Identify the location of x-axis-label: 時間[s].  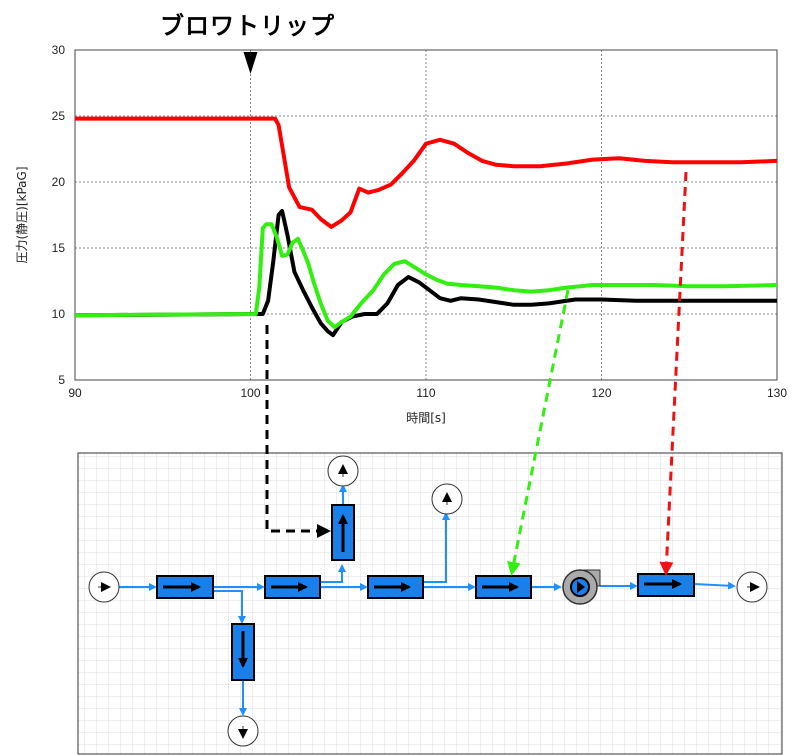
(426, 418).